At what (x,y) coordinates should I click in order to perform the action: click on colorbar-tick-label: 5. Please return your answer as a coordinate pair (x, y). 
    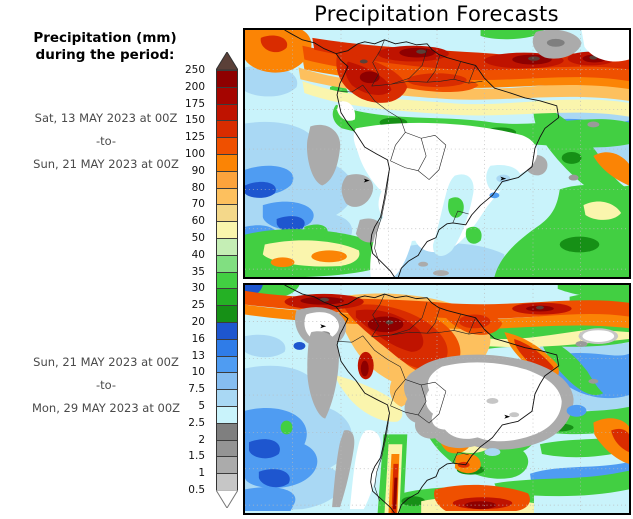
    Looking at the image, I should click on (201, 405).